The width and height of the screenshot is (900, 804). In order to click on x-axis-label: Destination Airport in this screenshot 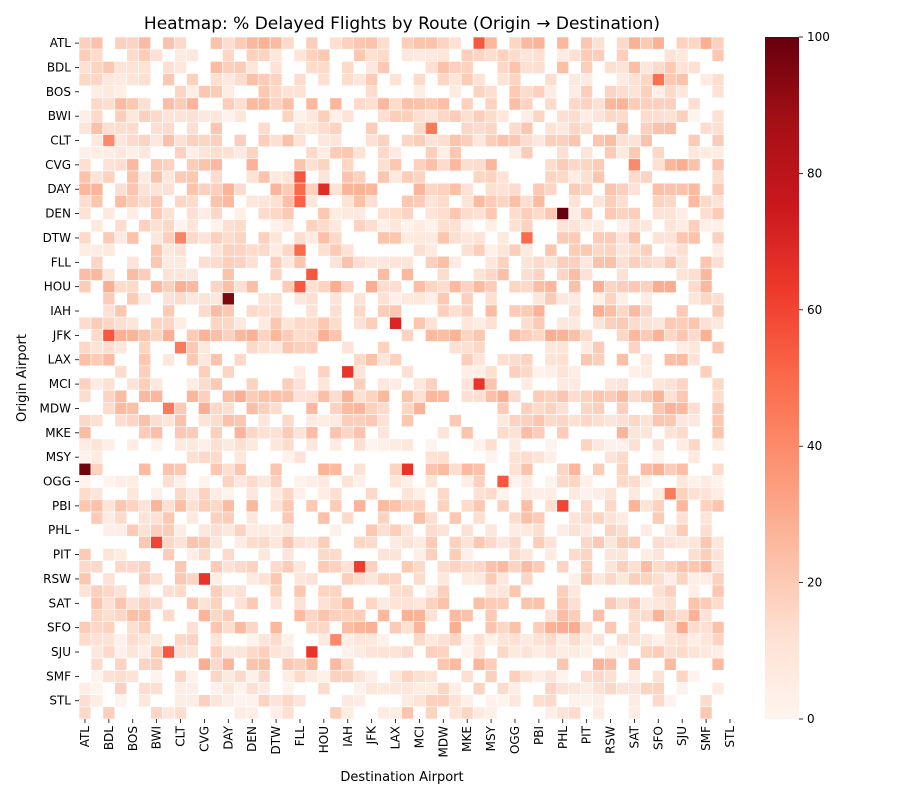, I will do `click(401, 777)`.